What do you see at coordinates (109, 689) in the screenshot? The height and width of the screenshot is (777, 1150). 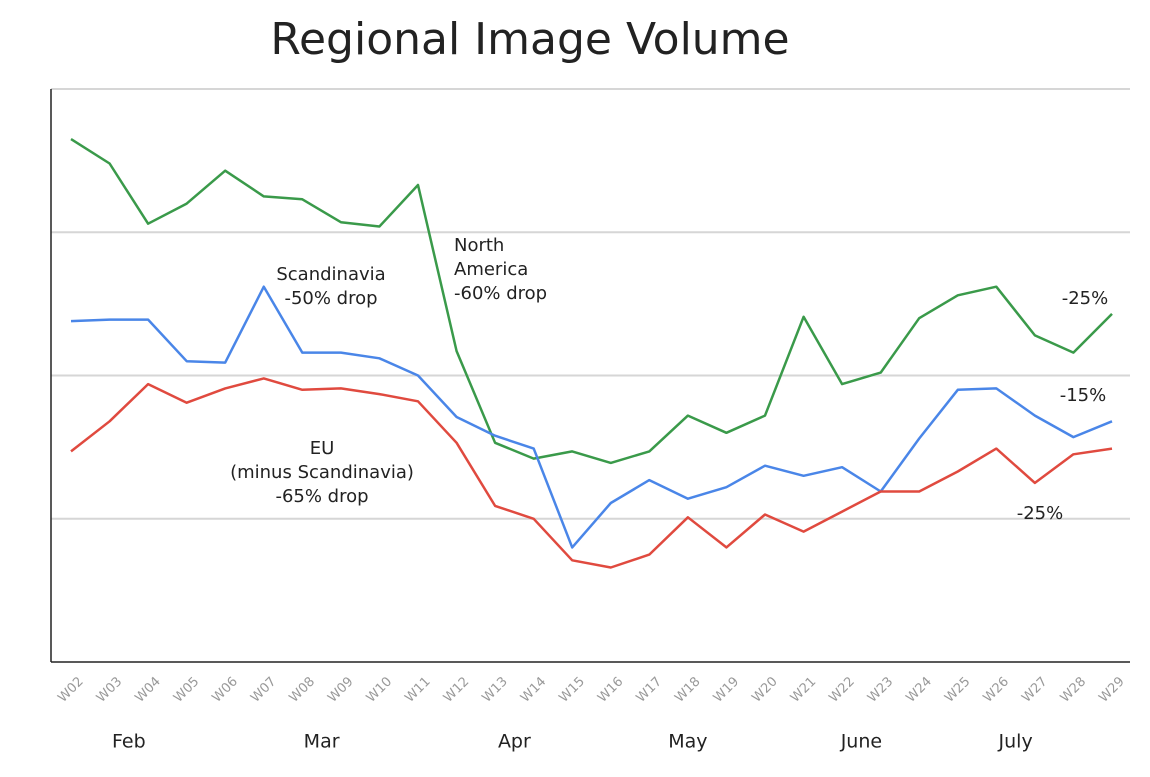 I see `x-tick-label: W03` at bounding box center [109, 689].